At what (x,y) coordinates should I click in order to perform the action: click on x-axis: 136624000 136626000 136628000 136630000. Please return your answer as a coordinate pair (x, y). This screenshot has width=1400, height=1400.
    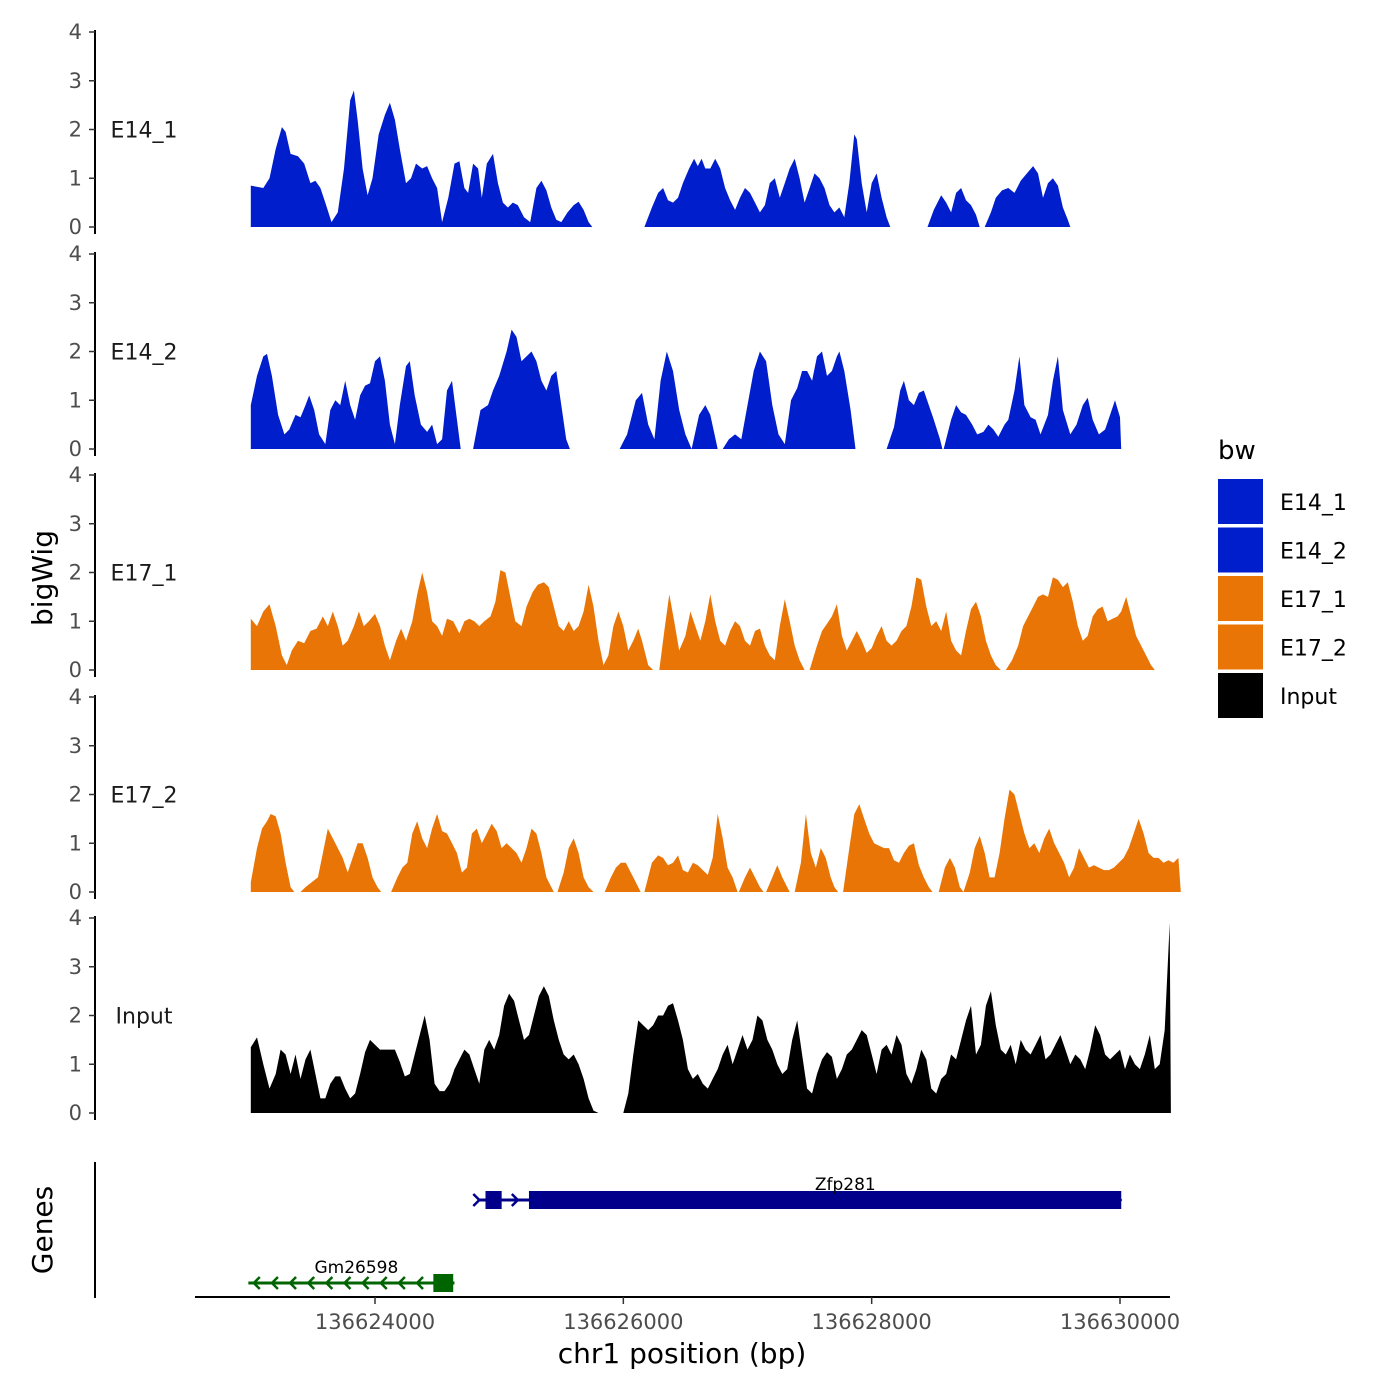
    Looking at the image, I should click on (687, 1315).